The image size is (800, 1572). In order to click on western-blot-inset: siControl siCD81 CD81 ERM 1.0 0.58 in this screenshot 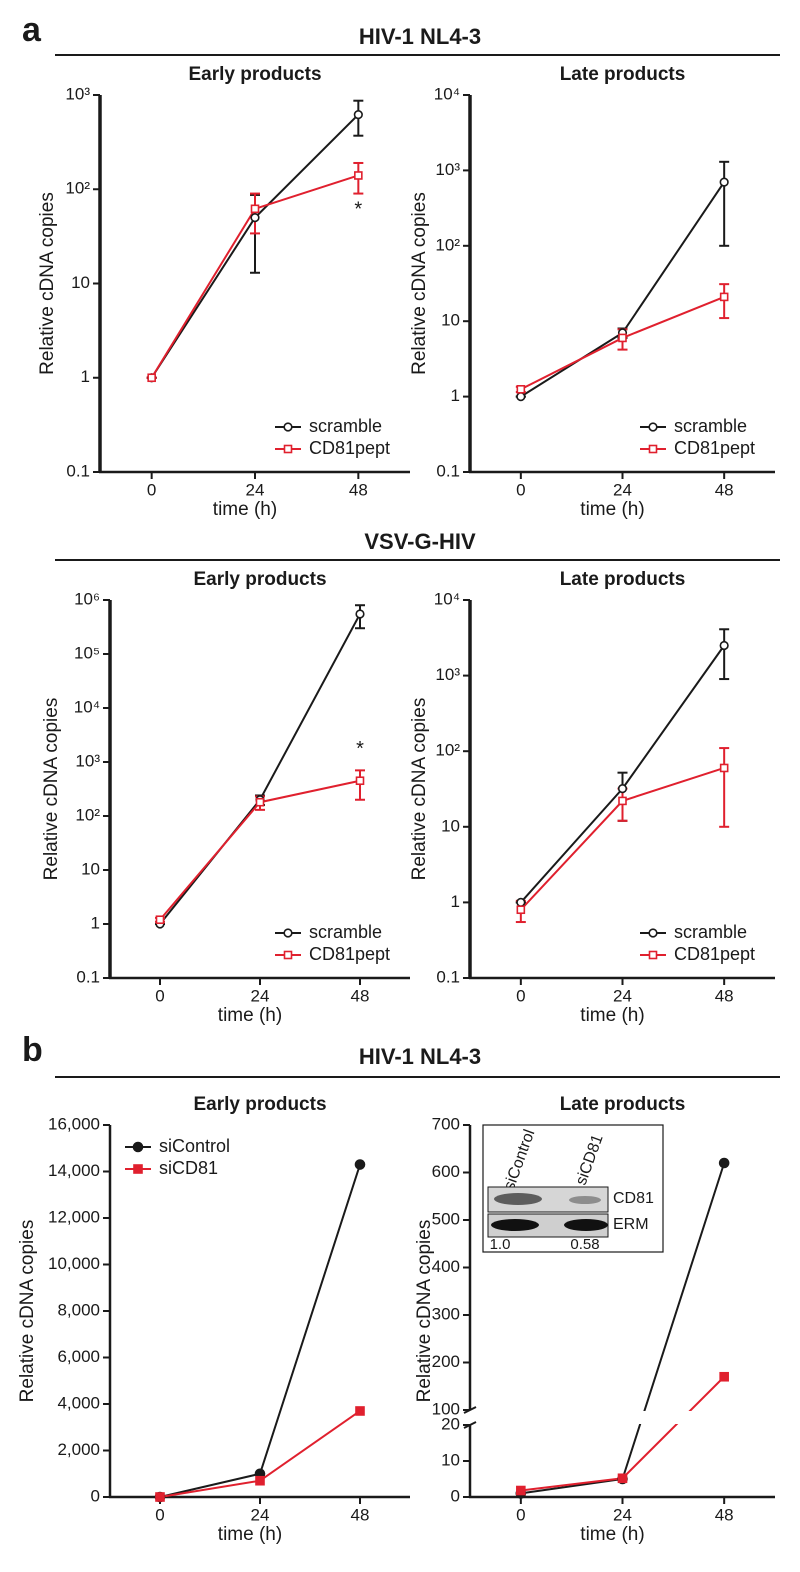, I will do `click(573, 1188)`.